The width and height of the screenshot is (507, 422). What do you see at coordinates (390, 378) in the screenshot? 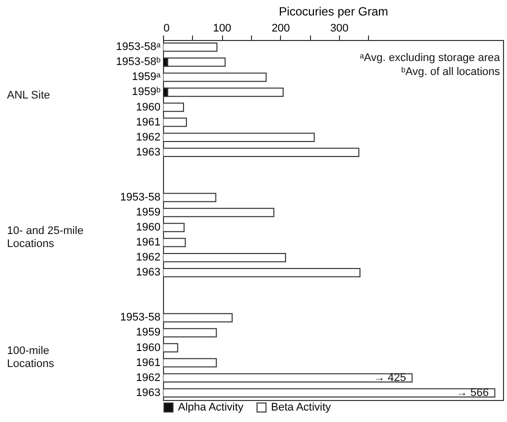
I see `data-label: → 425` at bounding box center [390, 378].